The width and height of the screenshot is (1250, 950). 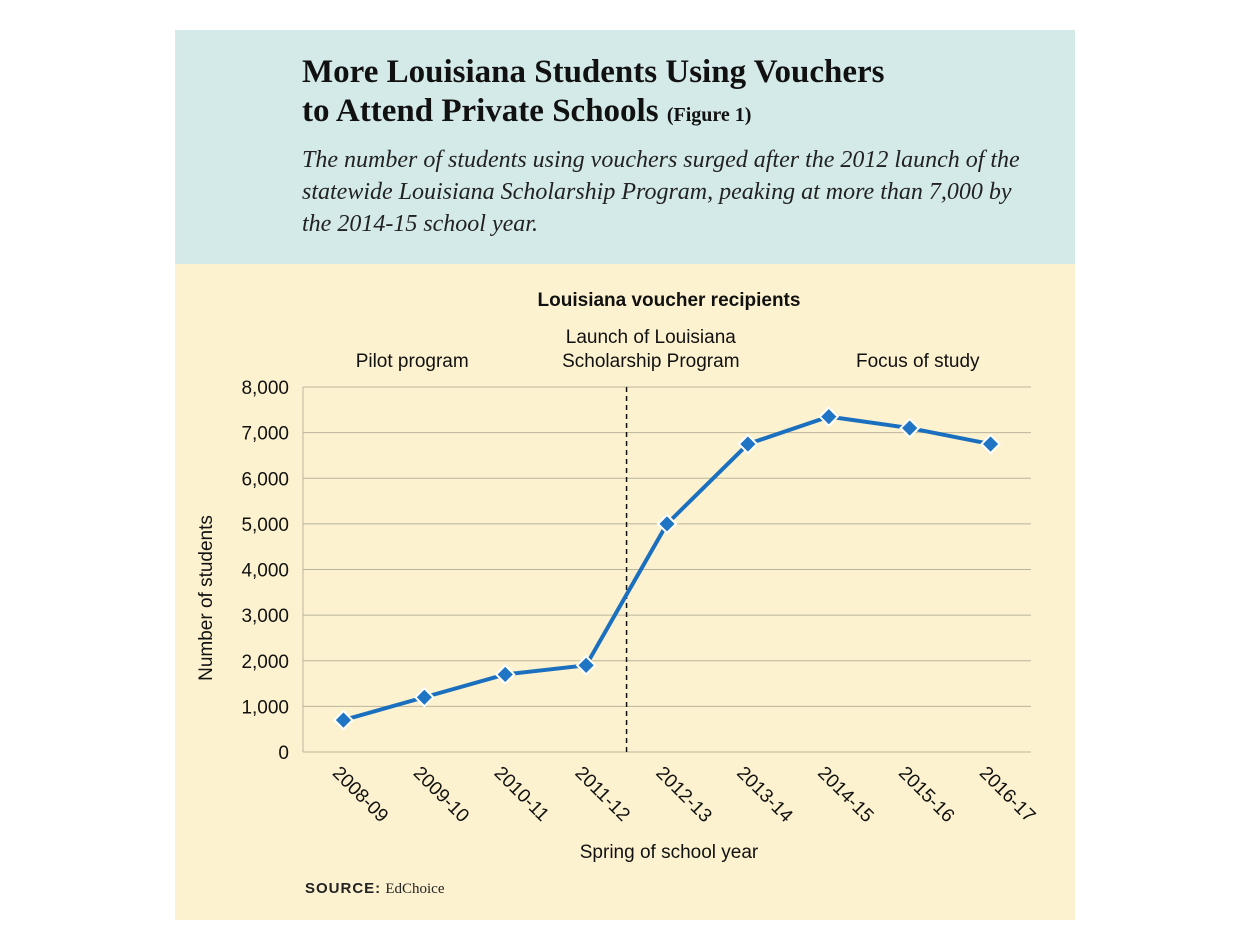 What do you see at coordinates (206, 598) in the screenshot?
I see `y-axis-label: Number of students` at bounding box center [206, 598].